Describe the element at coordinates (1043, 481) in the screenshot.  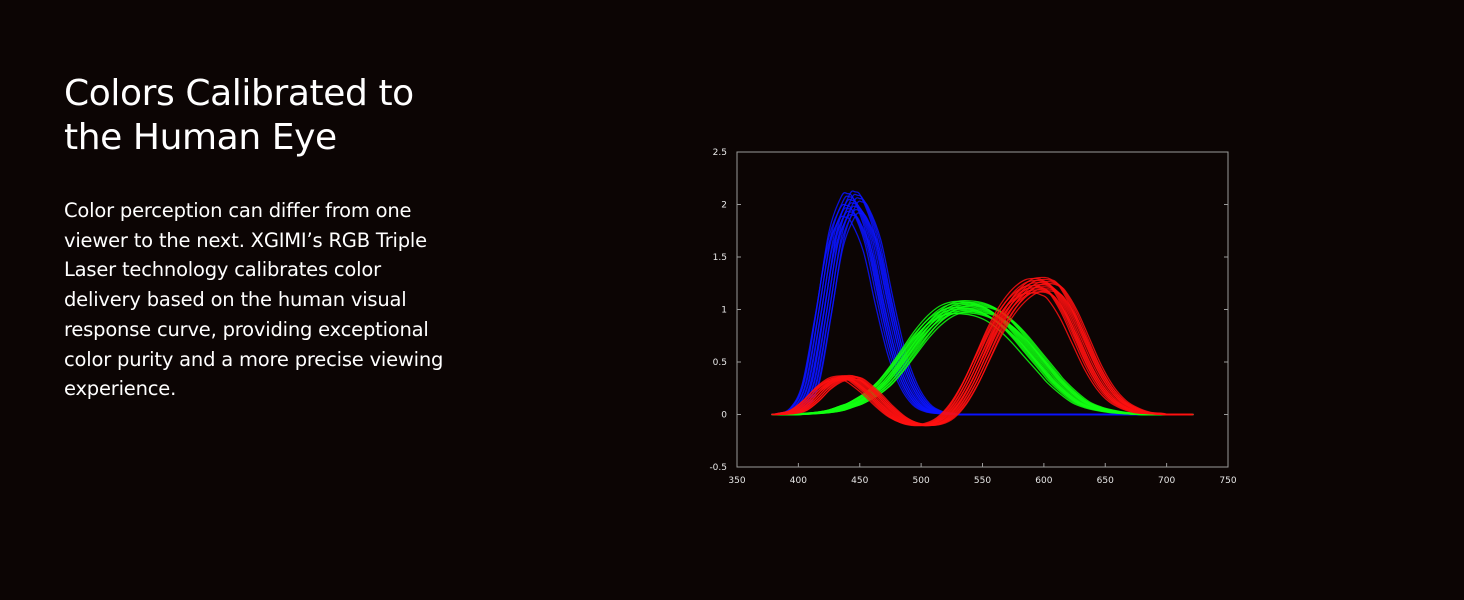
I see `x-tick-label: 600` at that location.